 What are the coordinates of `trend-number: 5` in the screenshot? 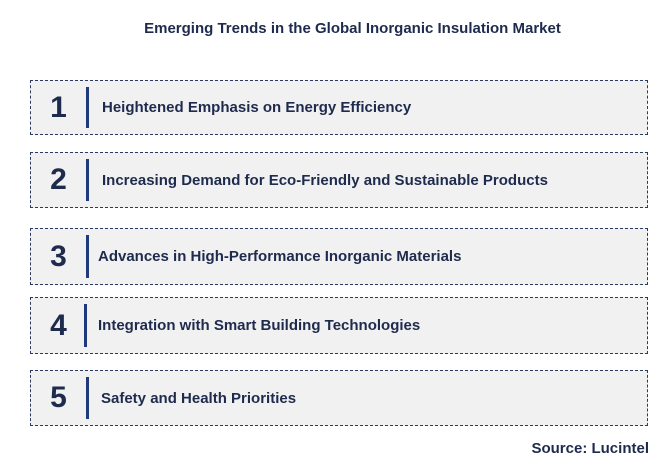 It's located at (58, 397).